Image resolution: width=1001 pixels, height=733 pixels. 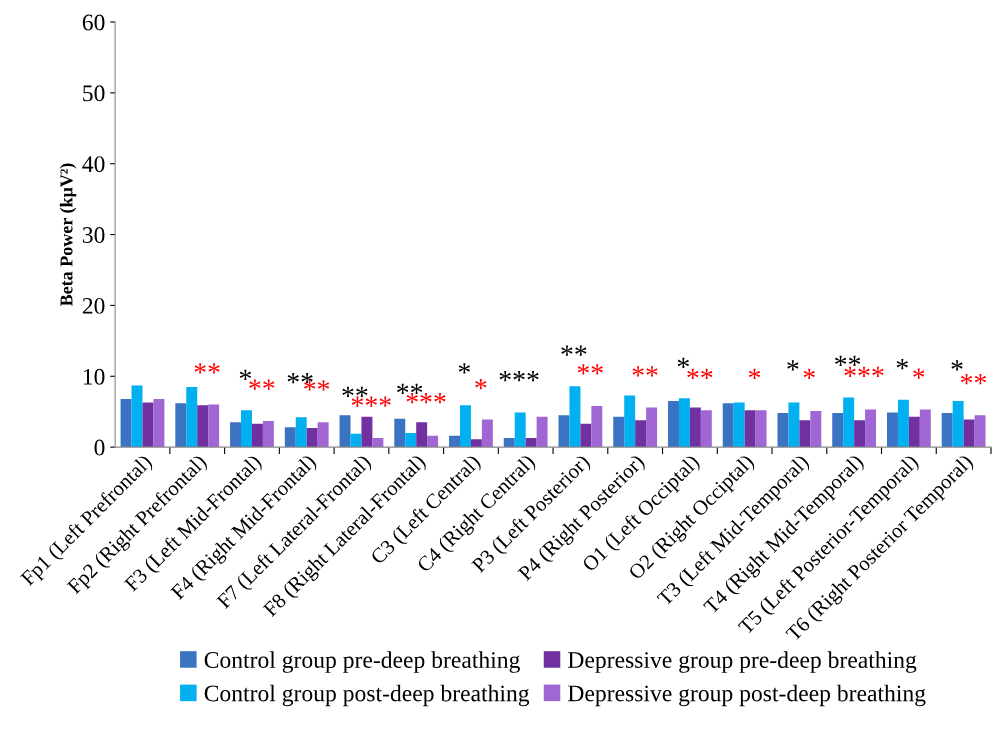 What do you see at coordinates (94, 93) in the screenshot?
I see `y-tick-label: 50` at bounding box center [94, 93].